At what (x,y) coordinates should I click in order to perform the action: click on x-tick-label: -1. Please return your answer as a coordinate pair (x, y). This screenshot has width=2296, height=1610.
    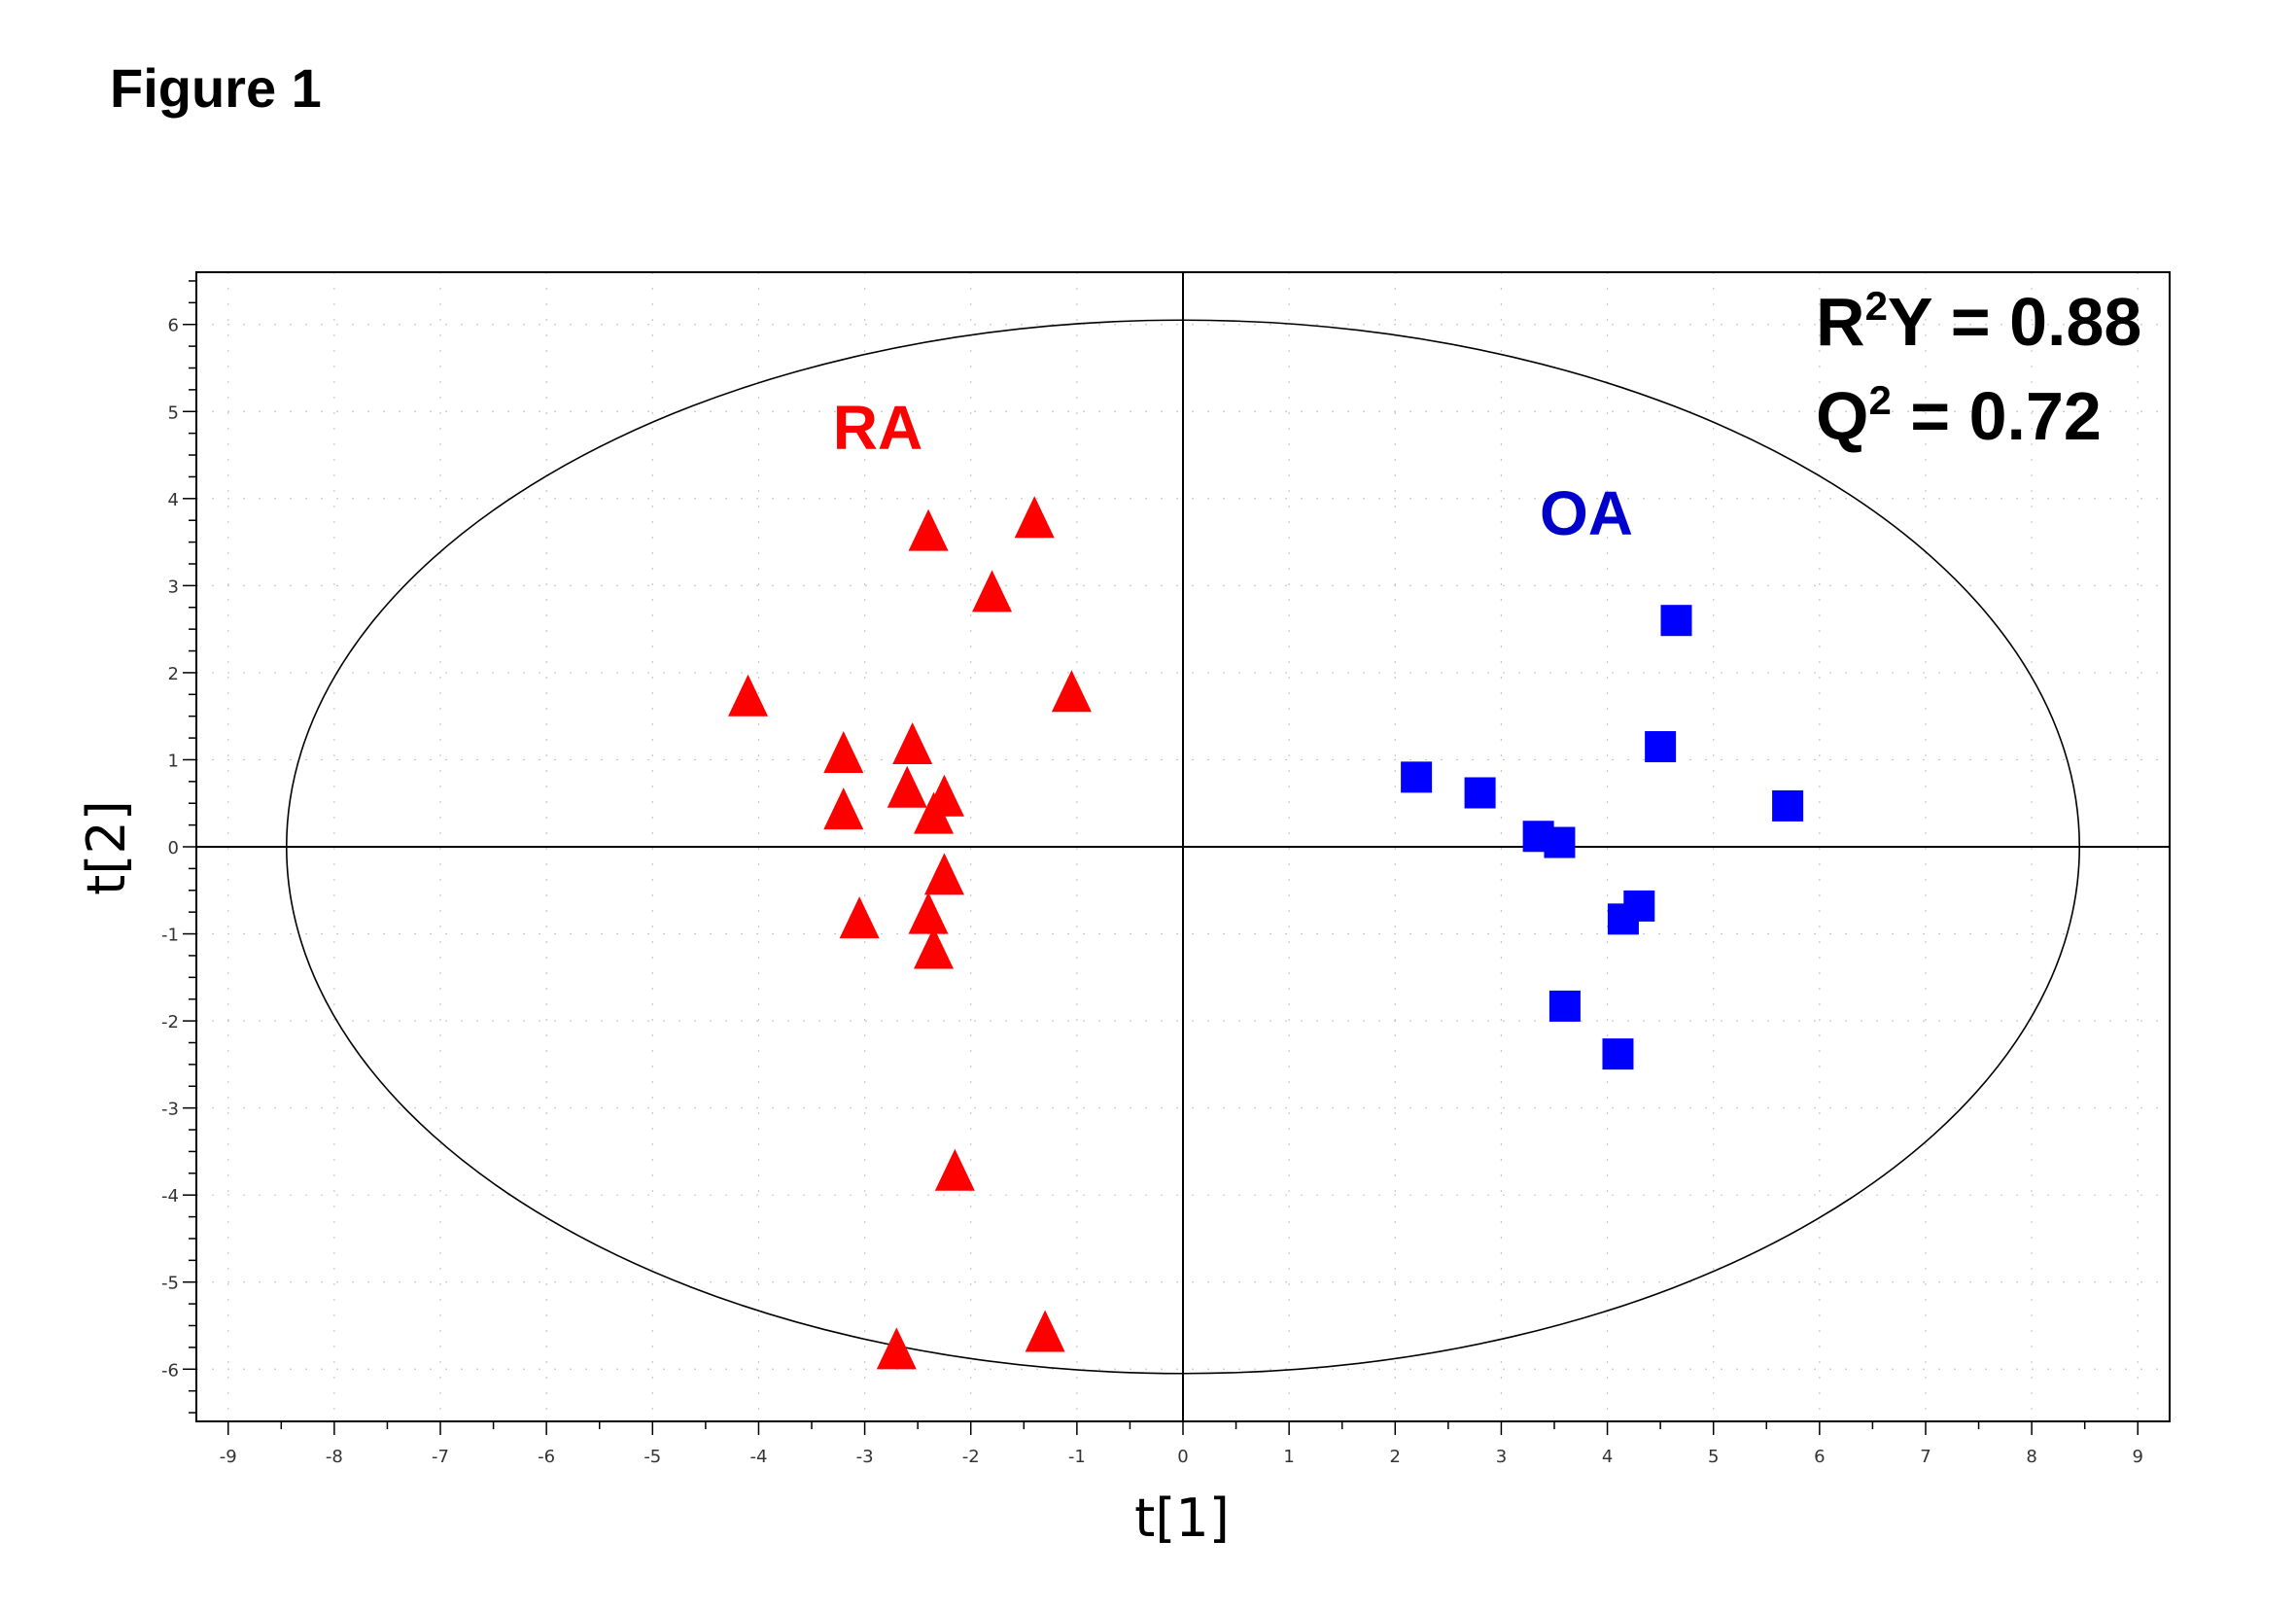
    Looking at the image, I should click on (1077, 1457).